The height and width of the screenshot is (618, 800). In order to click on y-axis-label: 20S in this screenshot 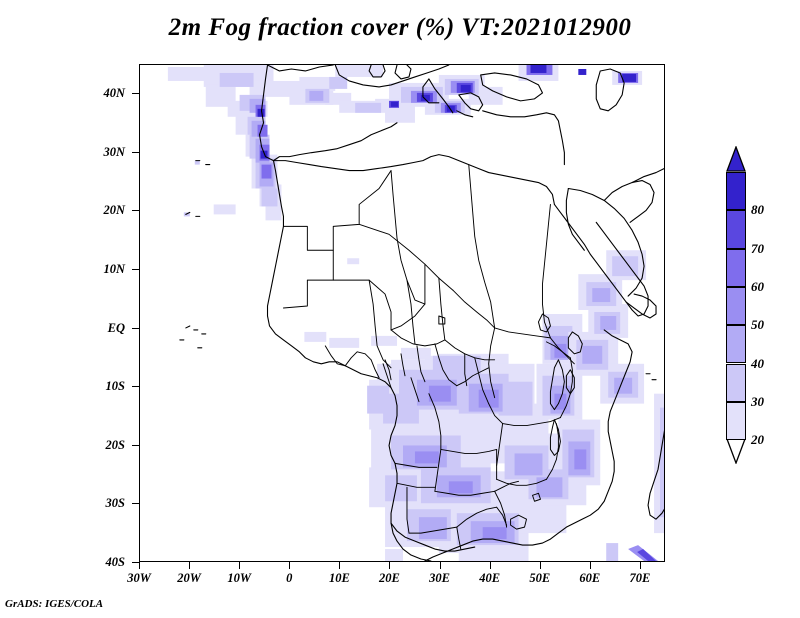, I will do `click(115, 444)`.